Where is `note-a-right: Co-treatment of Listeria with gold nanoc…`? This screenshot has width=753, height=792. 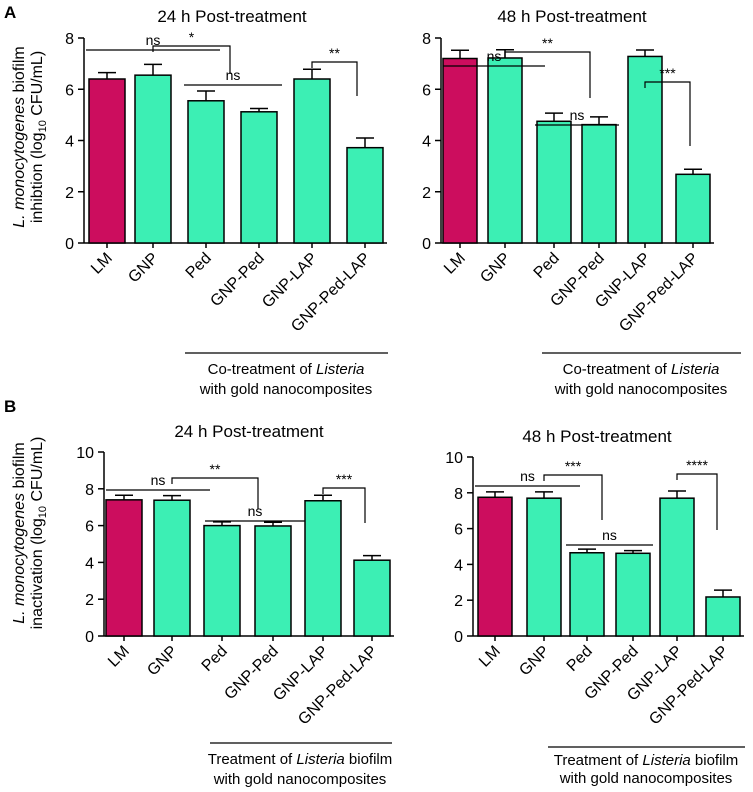 note-a-right: Co-treatment of Listeria with gold nanoc… is located at coordinates (641, 375).